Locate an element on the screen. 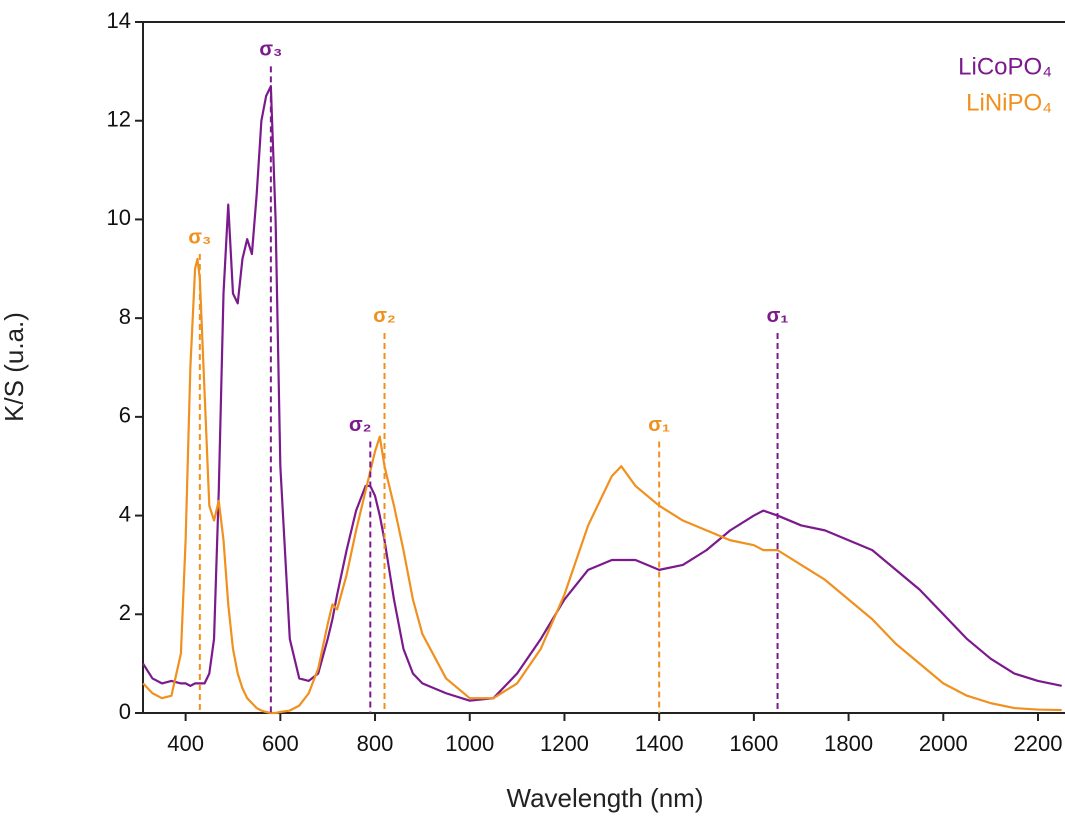 The width and height of the screenshot is (1065, 827). x-tick-label: 2200 is located at coordinates (1038, 743).